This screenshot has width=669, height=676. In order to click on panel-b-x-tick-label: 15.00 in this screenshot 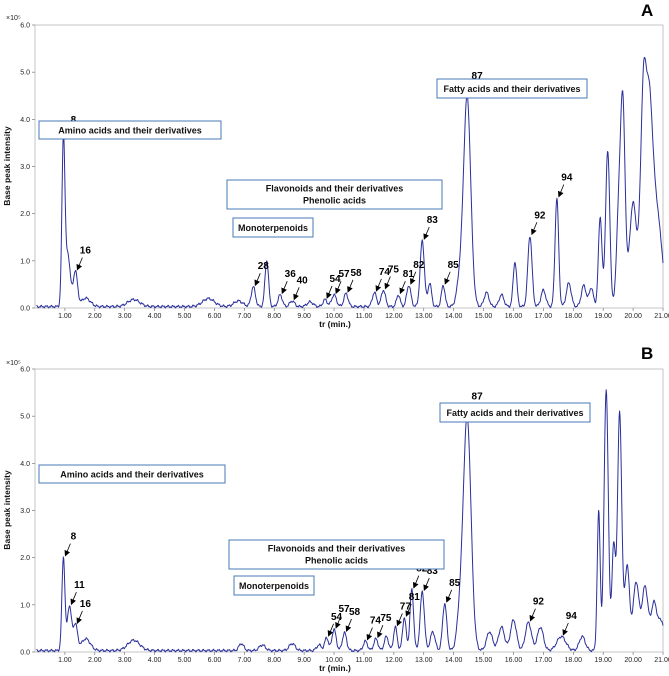, I will do `click(484, 660)`.